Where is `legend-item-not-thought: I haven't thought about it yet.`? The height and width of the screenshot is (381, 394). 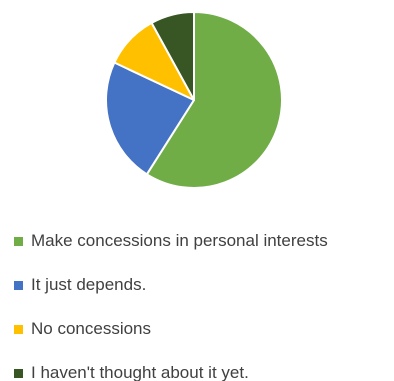
legend-item-not-thought: I haven't thought about it yet. is located at coordinates (200, 372).